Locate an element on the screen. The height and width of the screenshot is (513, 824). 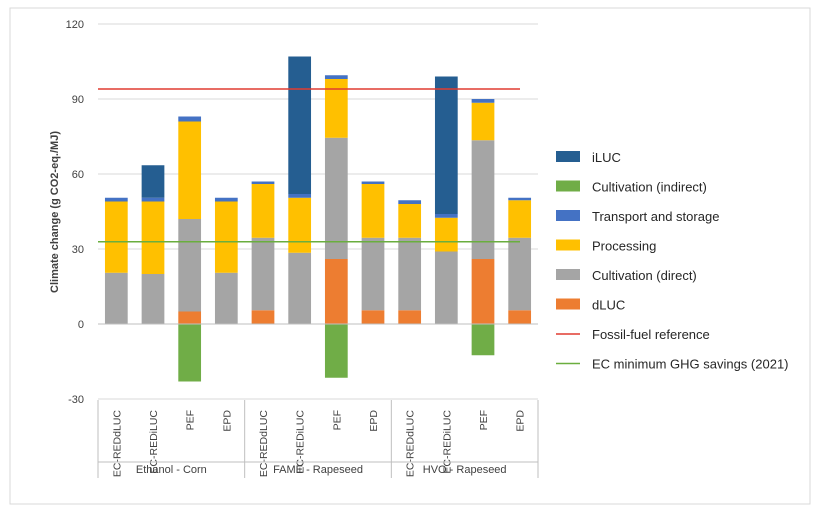
legend-label: iLUC is located at coordinates (606, 157).